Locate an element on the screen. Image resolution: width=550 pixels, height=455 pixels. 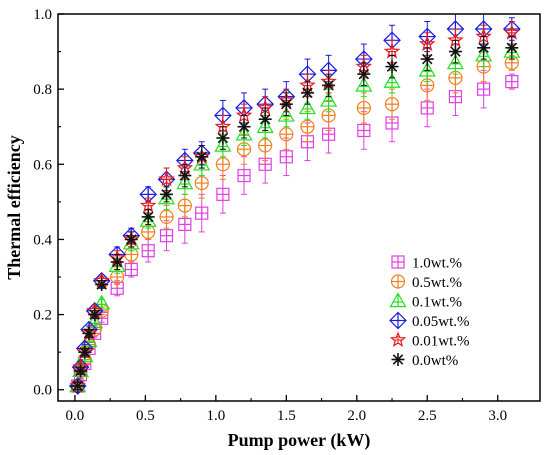
legend-item: 0.0wt% is located at coordinates (424, 361).